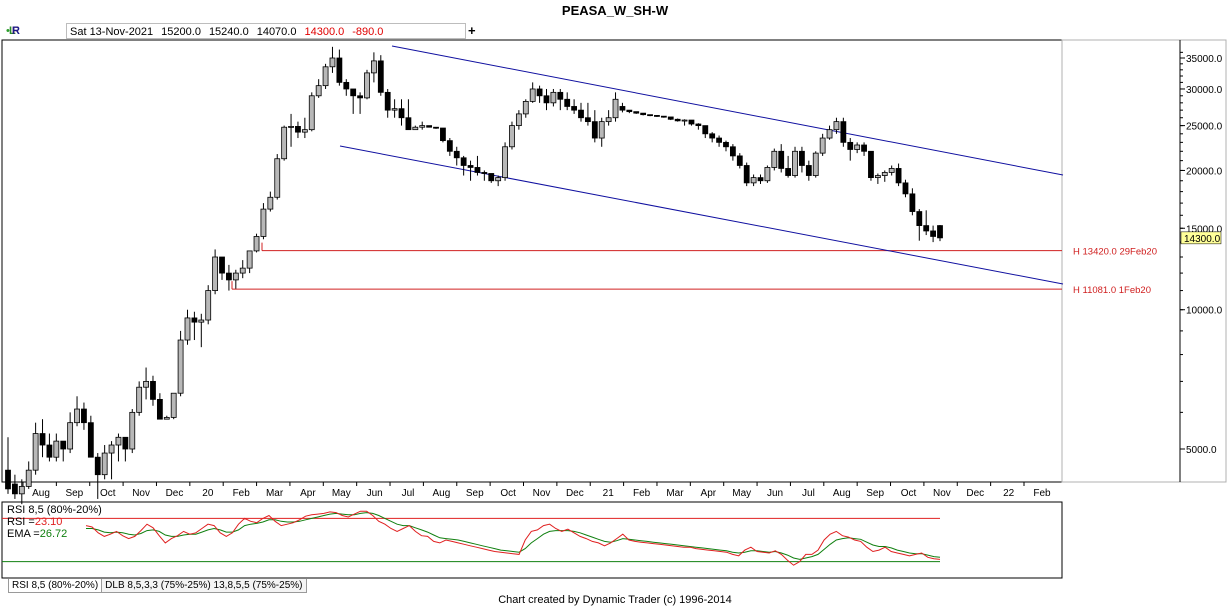 Image resolution: width=1230 pixels, height=609 pixels. What do you see at coordinates (727, 110) in the screenshot?
I see `channel-upper-line` at bounding box center [727, 110].